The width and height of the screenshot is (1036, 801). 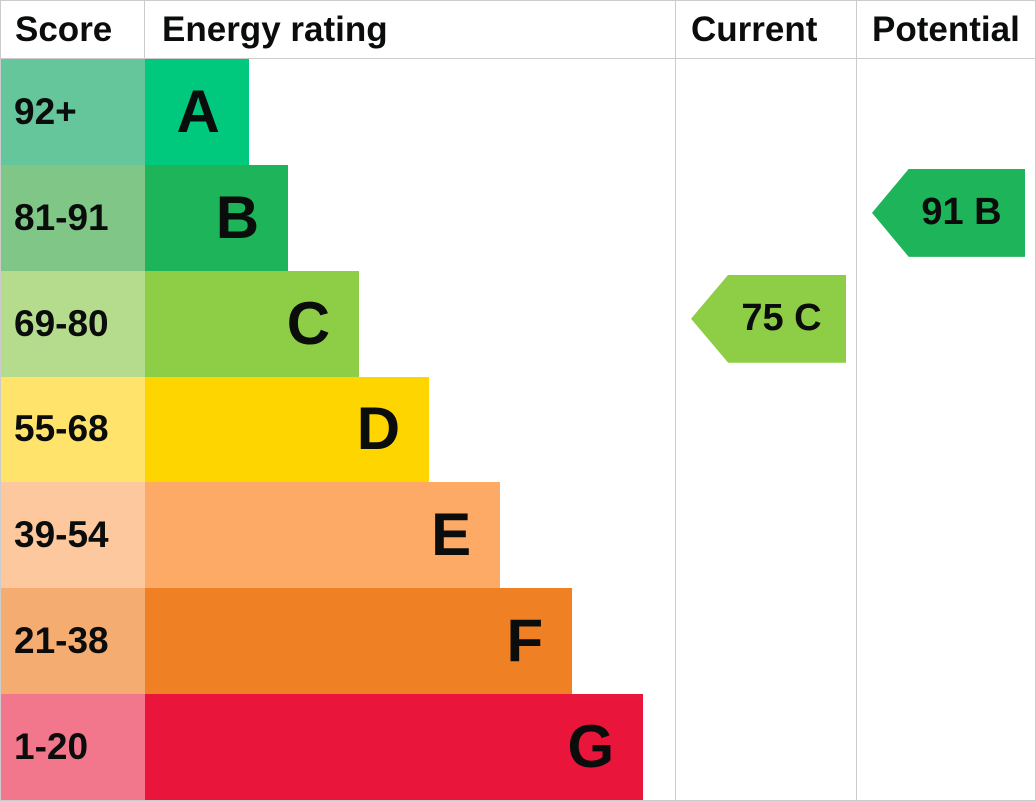 I want to click on band-bar-b: B, so click(x=217, y=217).